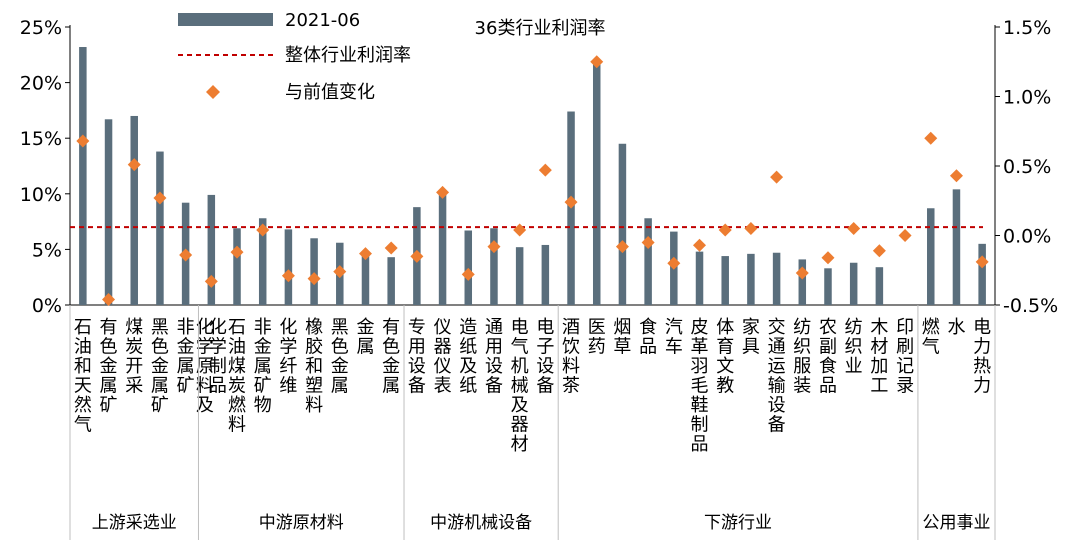  What do you see at coordinates (828, 357) in the screenshot?
I see `category-label: 农副食品` at bounding box center [828, 357].